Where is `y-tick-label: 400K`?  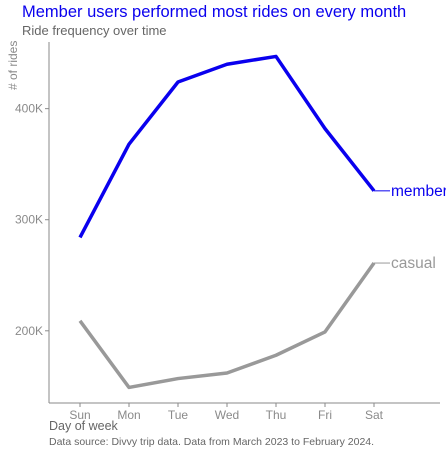 y-tick-label: 400K is located at coordinates (29, 109).